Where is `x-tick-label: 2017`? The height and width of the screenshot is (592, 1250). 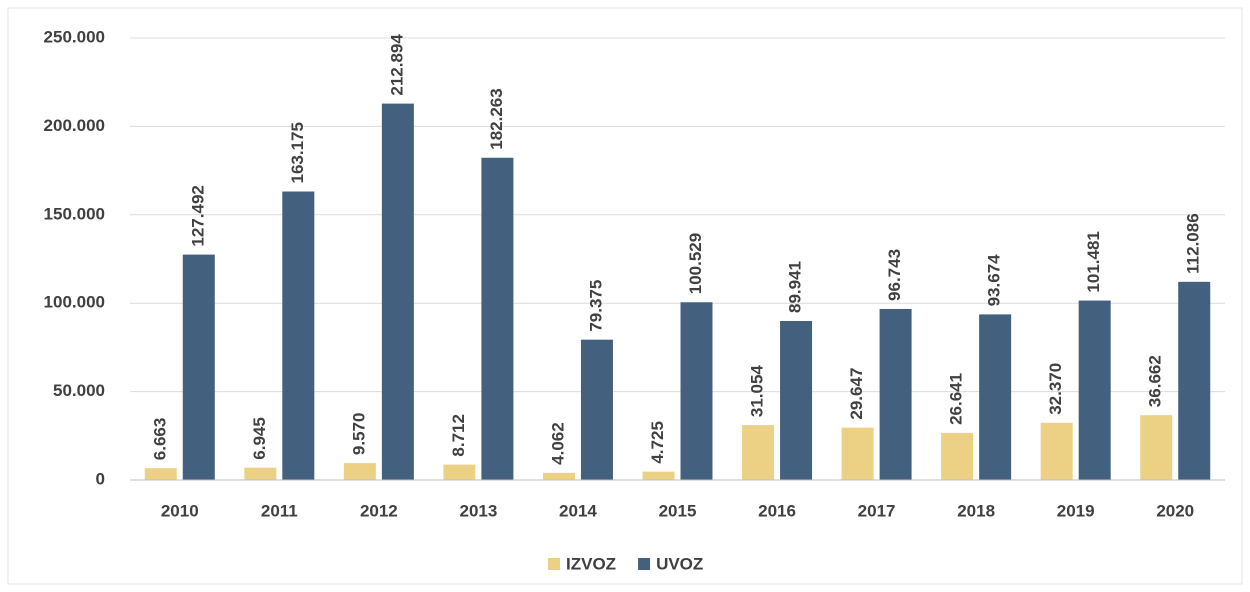
x-tick-label: 2017 is located at coordinates (877, 510).